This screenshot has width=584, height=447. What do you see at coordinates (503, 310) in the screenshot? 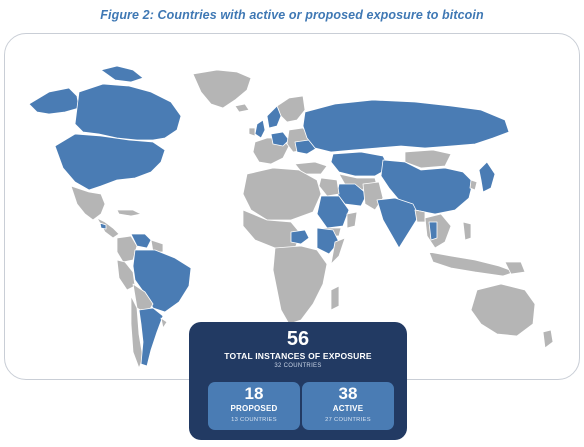
I see `country-australia` at bounding box center [503, 310].